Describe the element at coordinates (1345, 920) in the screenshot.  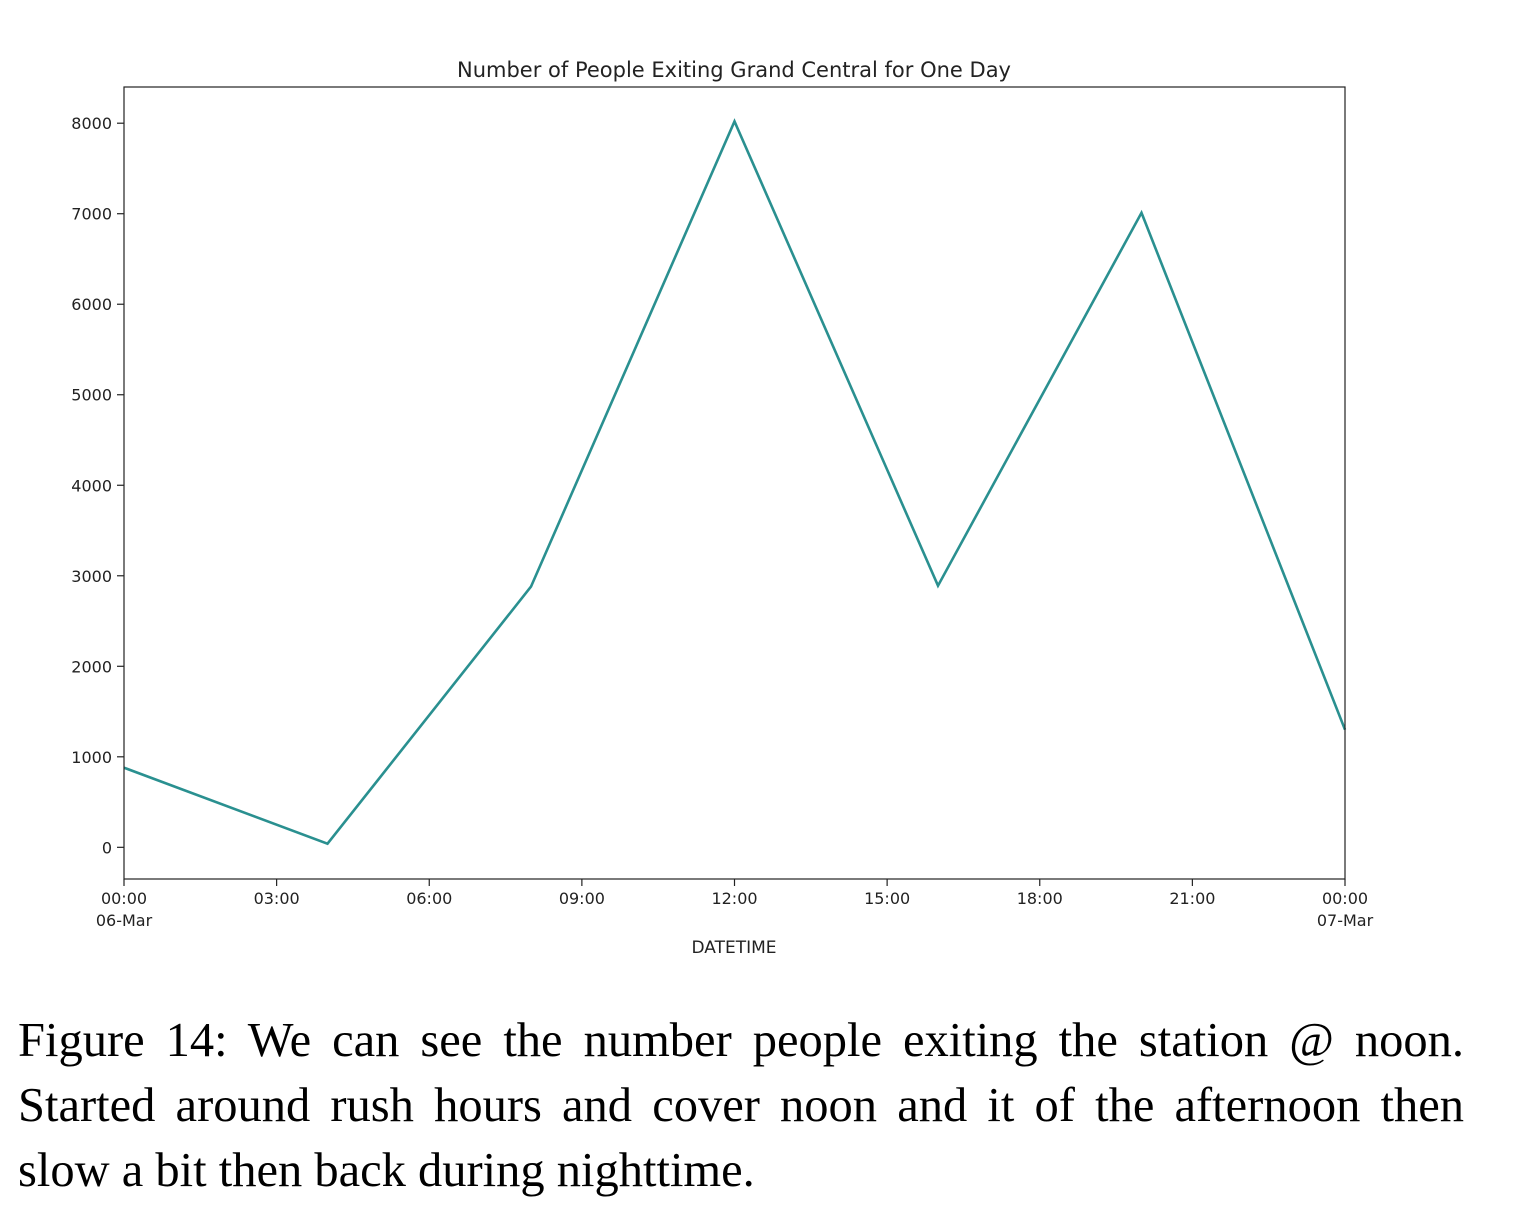
I see `x-tick-sublabel: 07-Mar` at that location.